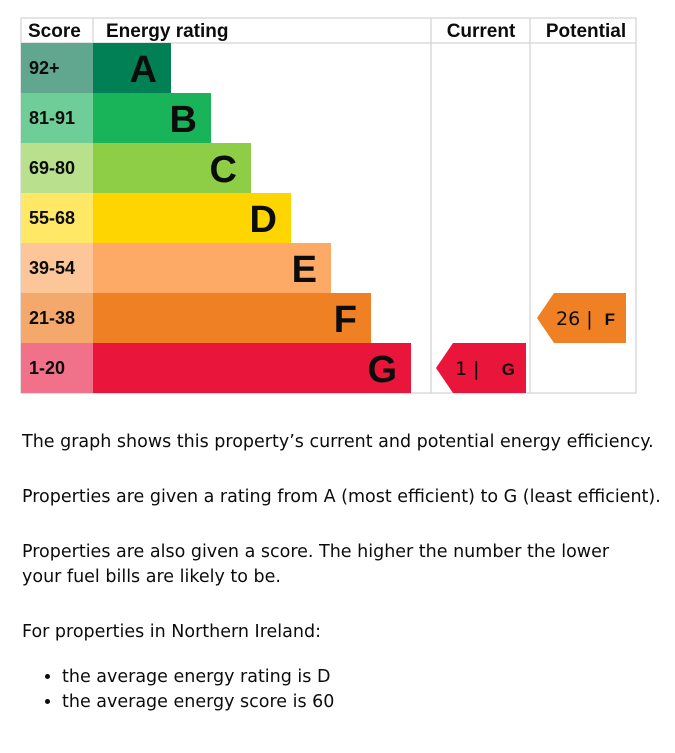 The image size is (675, 753). What do you see at coordinates (198, 677) in the screenshot?
I see `average-rating-item: the average energy rating is D` at bounding box center [198, 677].